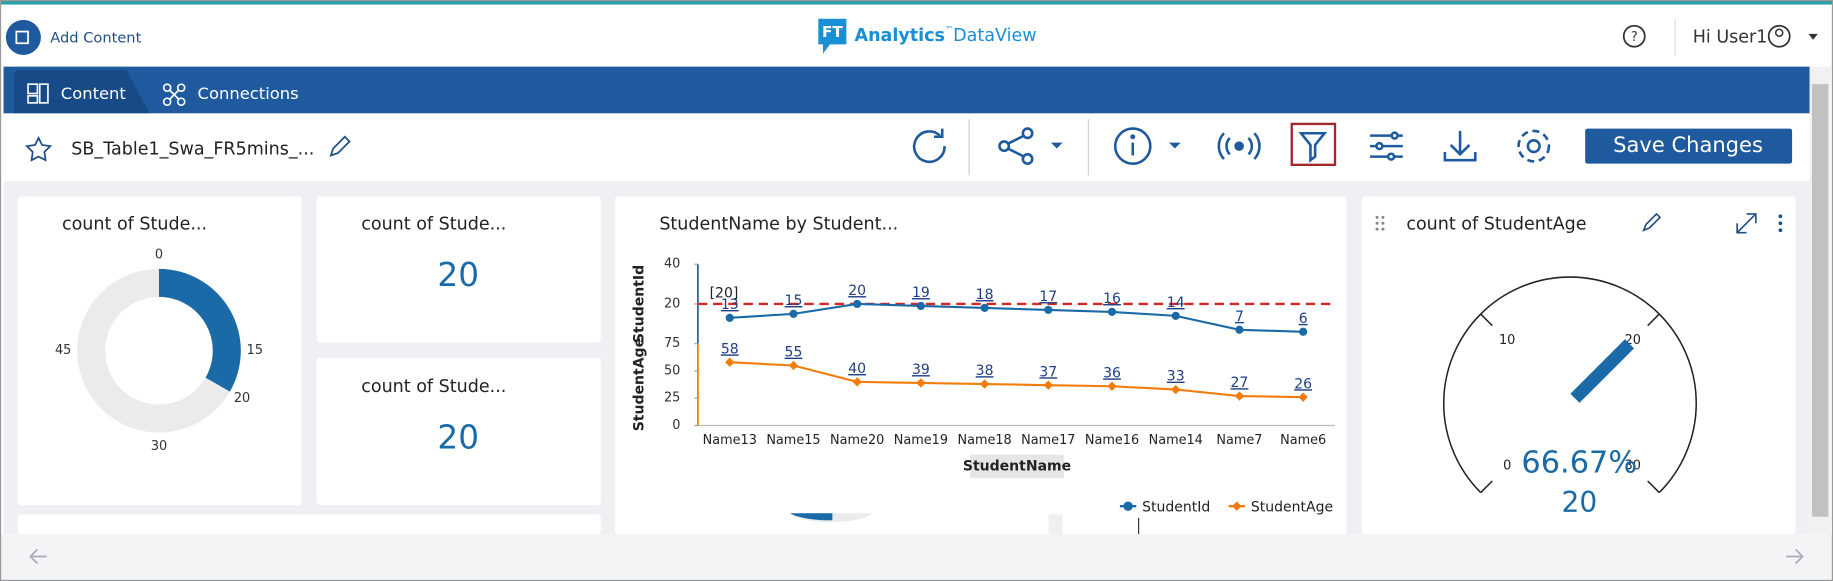  What do you see at coordinates (1730, 37) in the screenshot?
I see `user-greeting: Hi User1` at bounding box center [1730, 37].